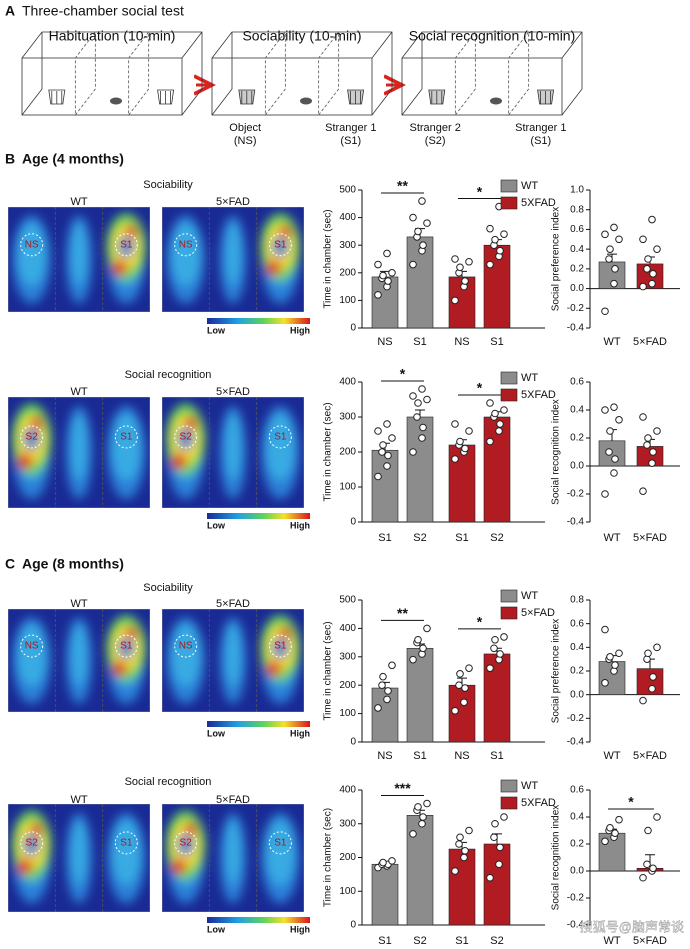  I want to click on legend-label: 5XFAD, so click(538, 803).